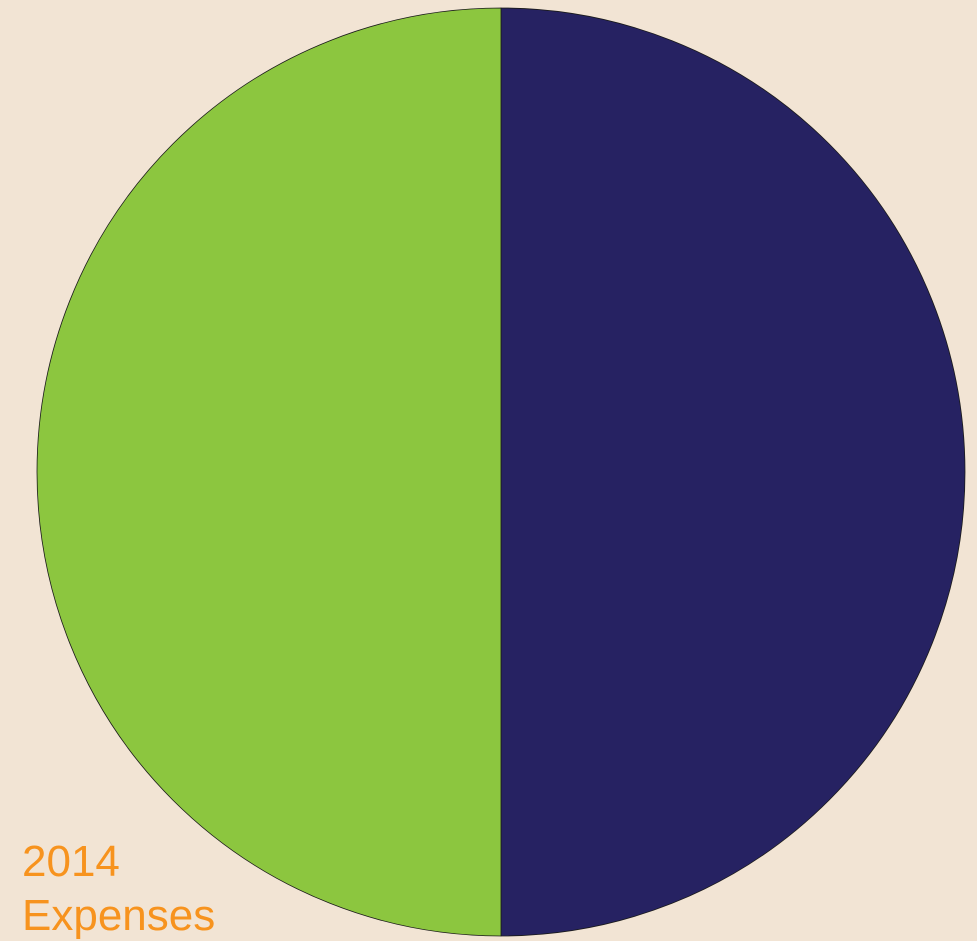 The height and width of the screenshot is (941, 977). I want to click on chart-subtitle: Expenses, so click(118, 915).